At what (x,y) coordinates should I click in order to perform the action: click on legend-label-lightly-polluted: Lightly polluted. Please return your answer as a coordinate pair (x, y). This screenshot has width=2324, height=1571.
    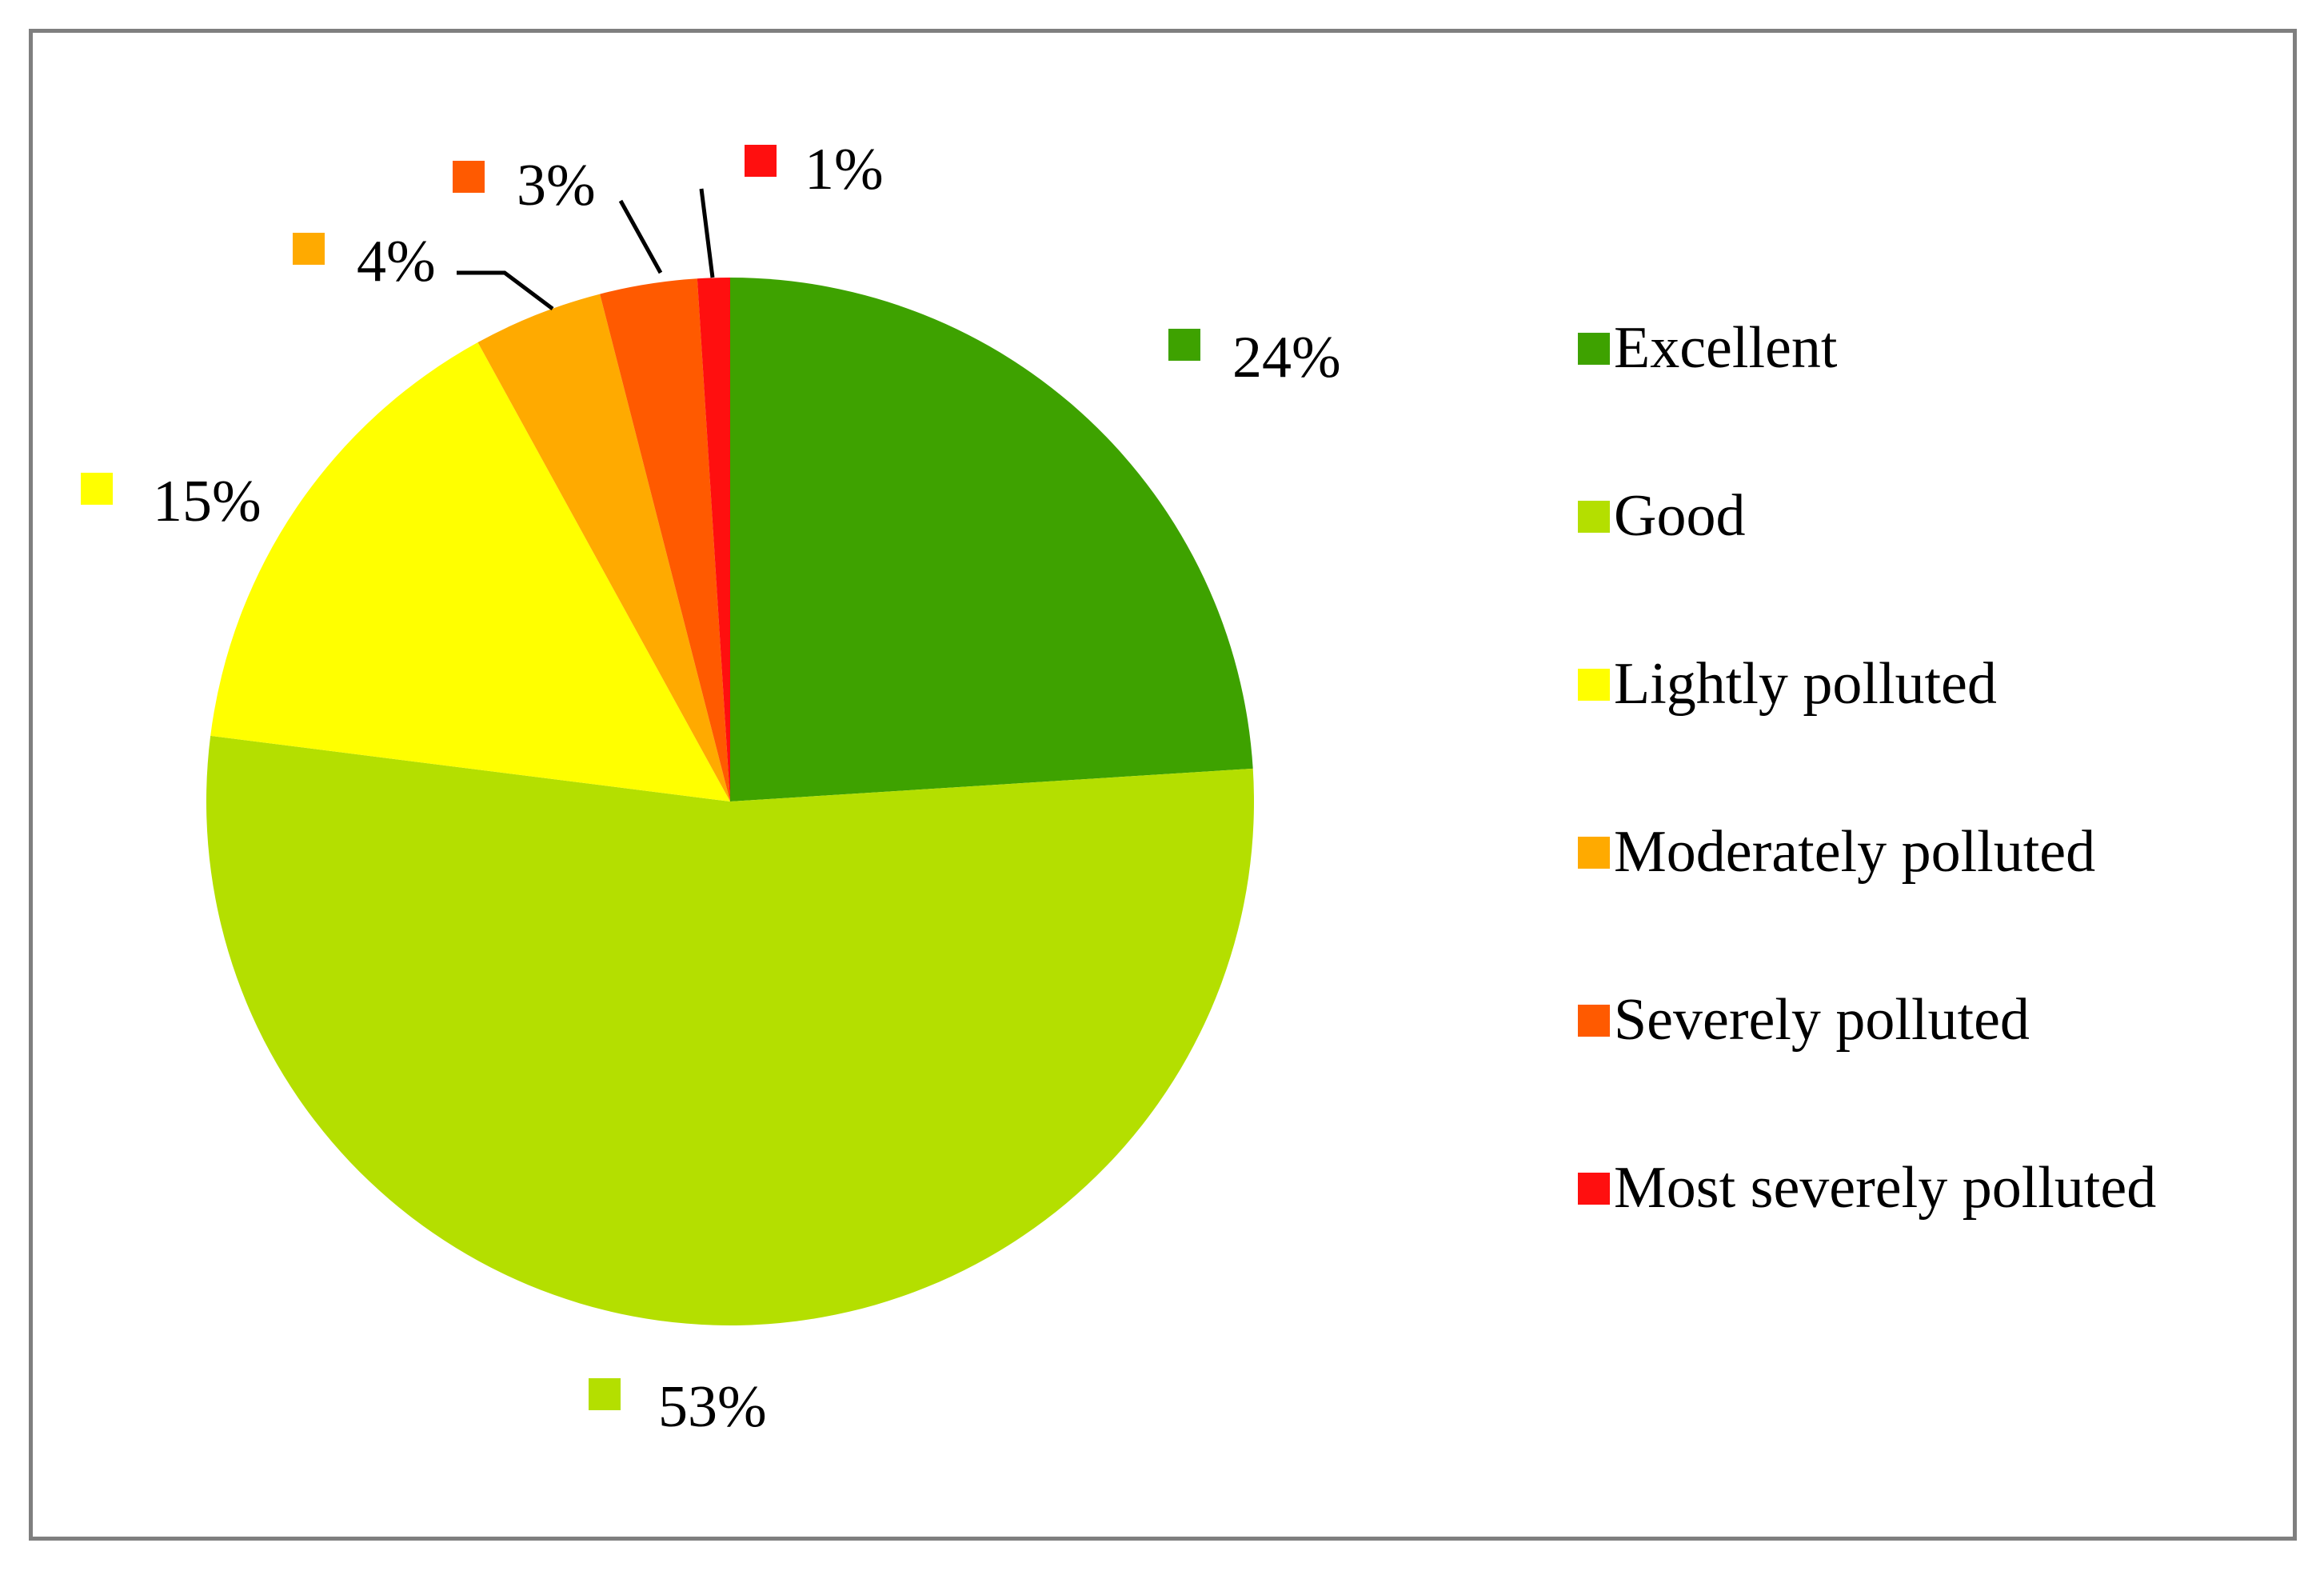
    Looking at the image, I should click on (1805, 684).